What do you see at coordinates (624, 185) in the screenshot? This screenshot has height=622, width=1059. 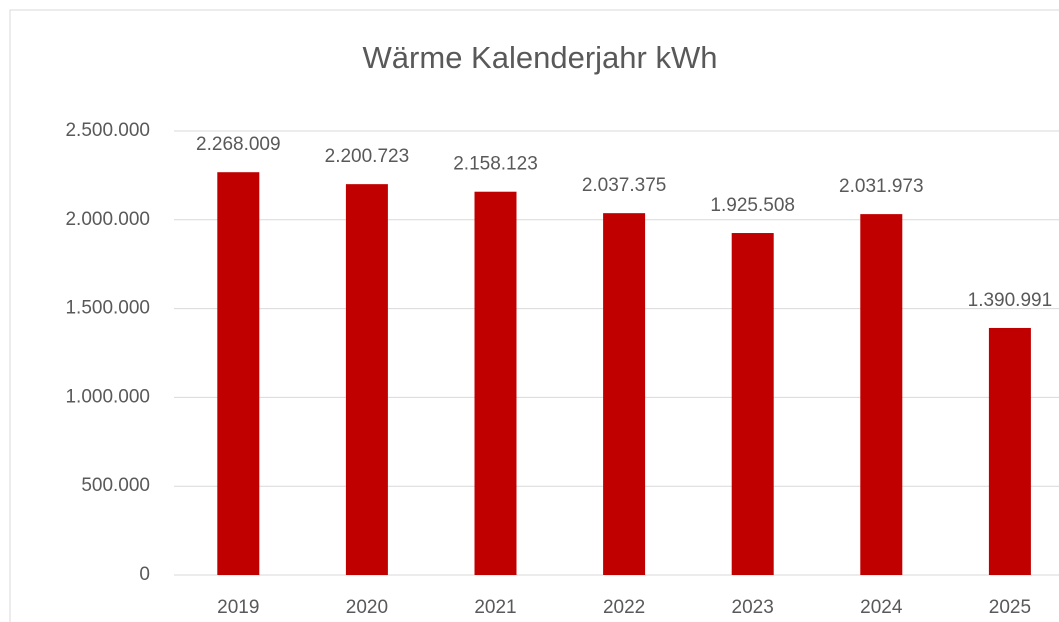 I see `data-label: 2.037.375` at bounding box center [624, 185].